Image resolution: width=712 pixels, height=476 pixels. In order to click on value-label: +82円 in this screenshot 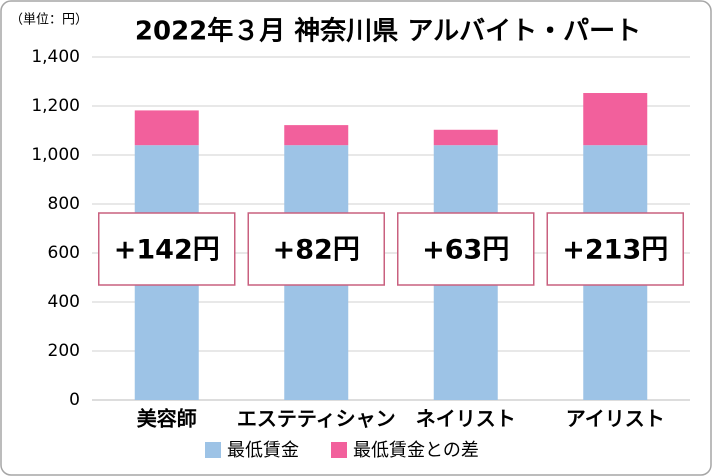, I will do `click(316, 250)`.